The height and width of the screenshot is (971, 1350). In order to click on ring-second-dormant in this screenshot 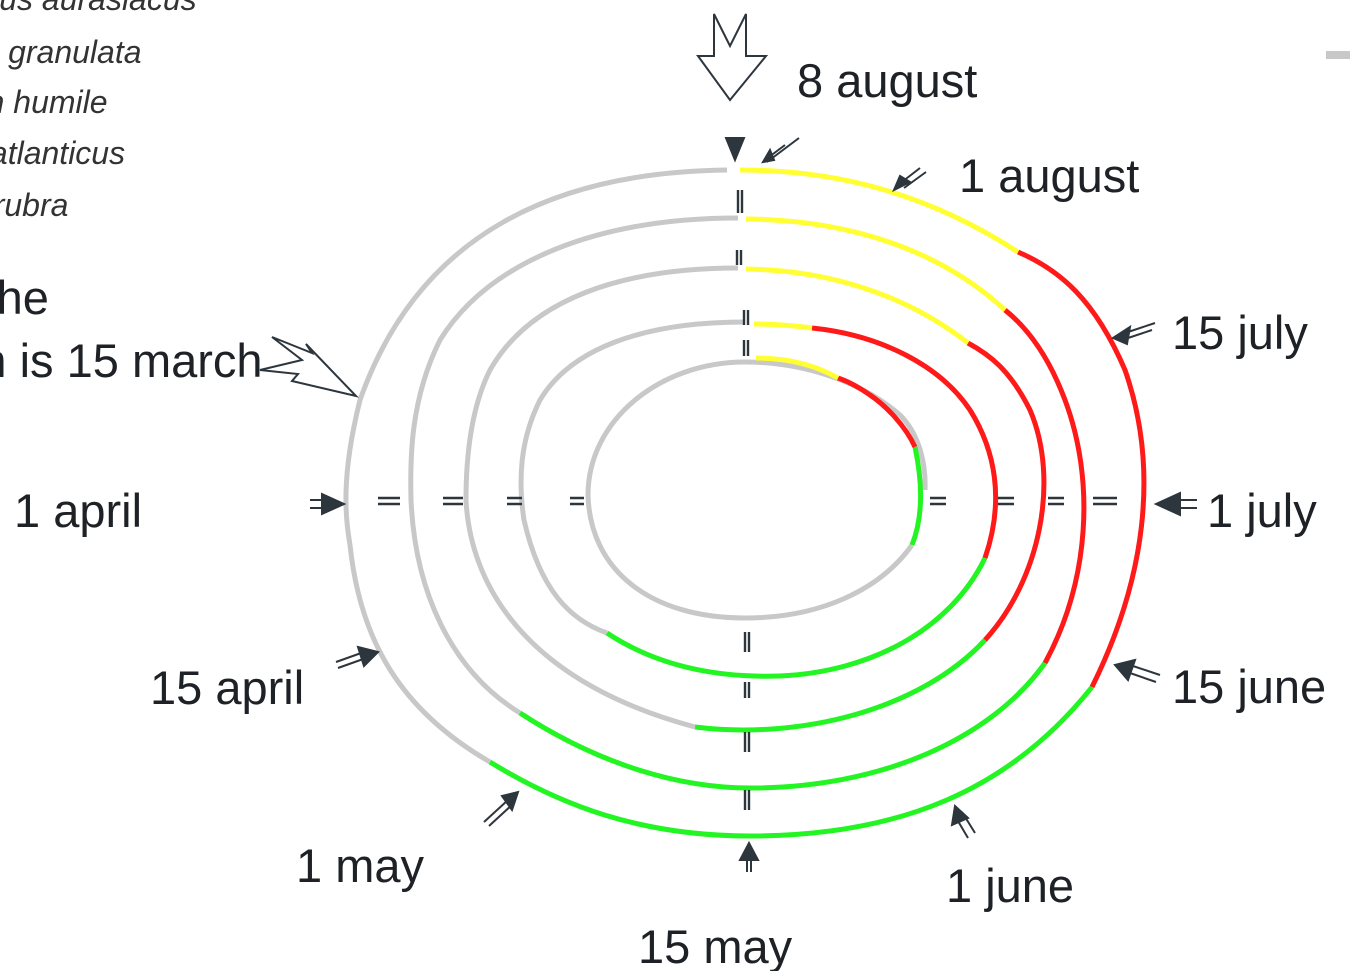, I will do `click(573, 465)`.